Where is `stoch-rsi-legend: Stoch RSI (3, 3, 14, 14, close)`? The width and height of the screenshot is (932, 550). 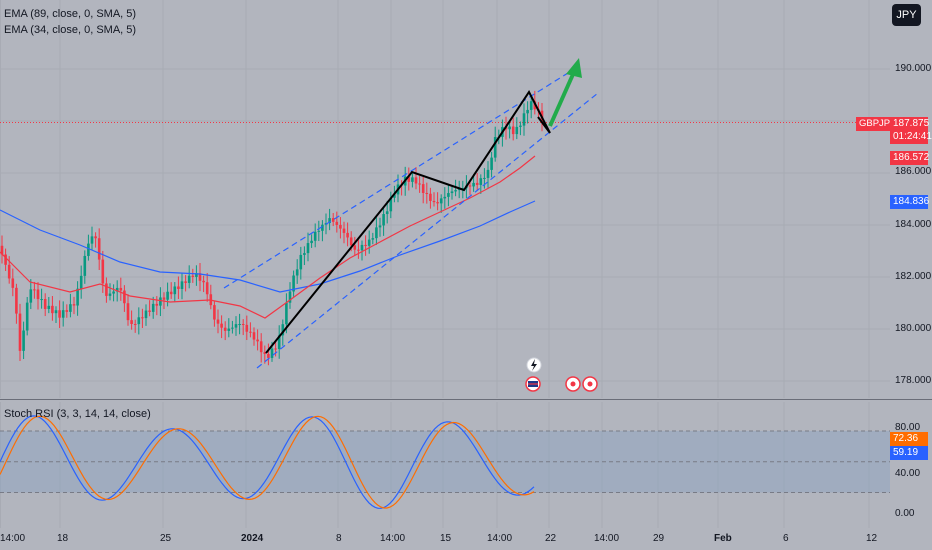 stoch-rsi-legend: Stoch RSI (3, 3, 14, 14, close) is located at coordinates (77, 414).